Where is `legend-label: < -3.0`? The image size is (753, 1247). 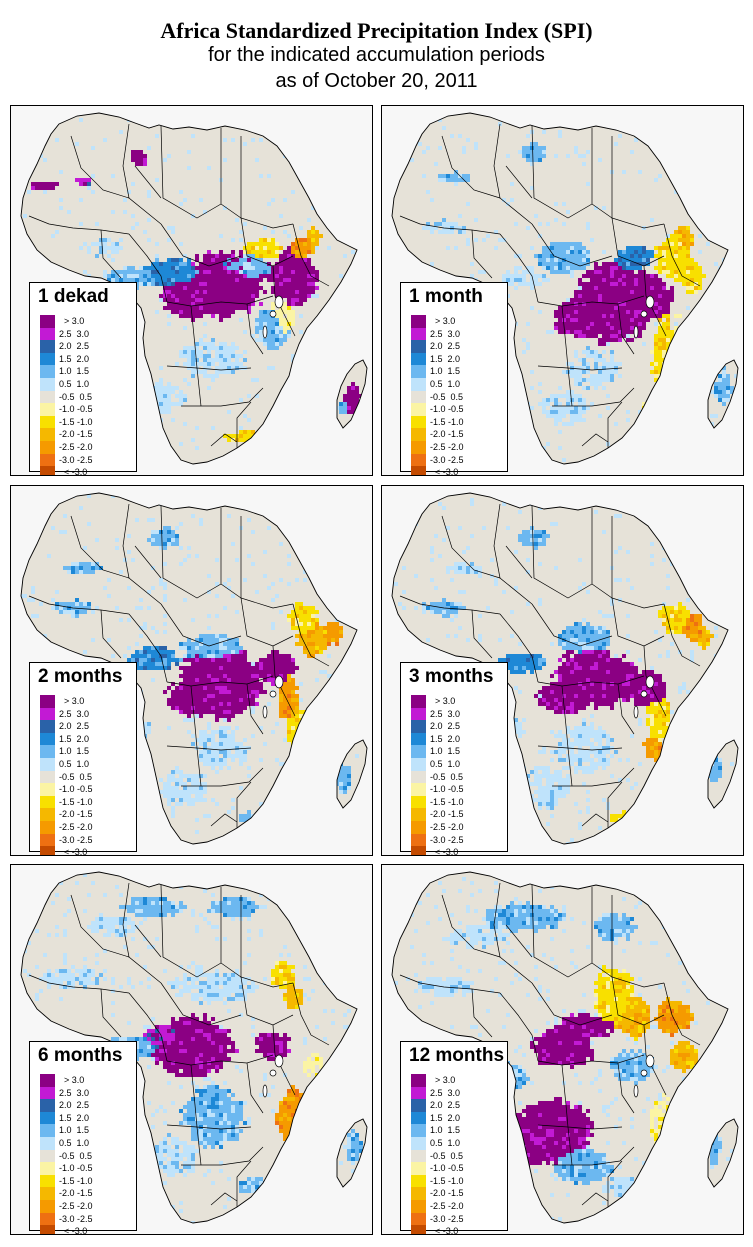
legend-label: < -3.0 is located at coordinates (444, 1230).